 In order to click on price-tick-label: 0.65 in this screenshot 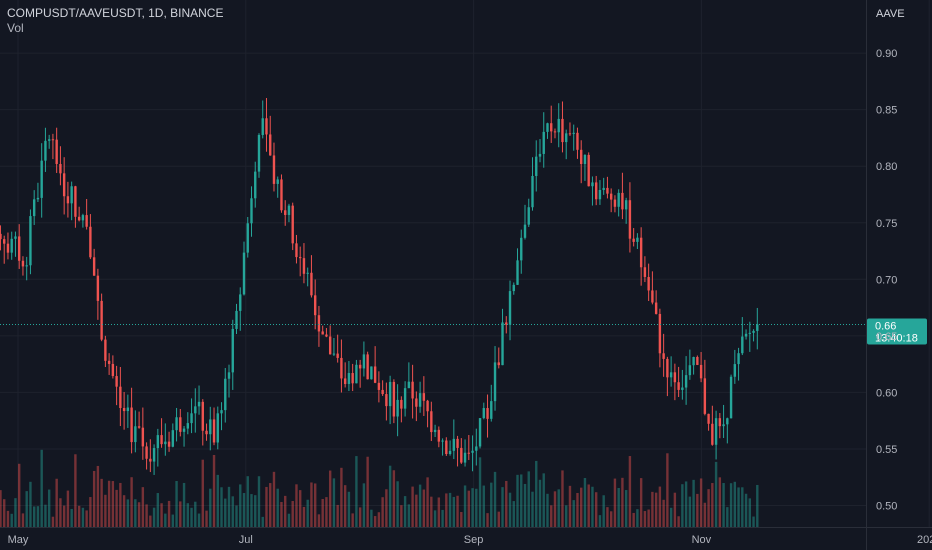, I will do `click(886, 337)`.